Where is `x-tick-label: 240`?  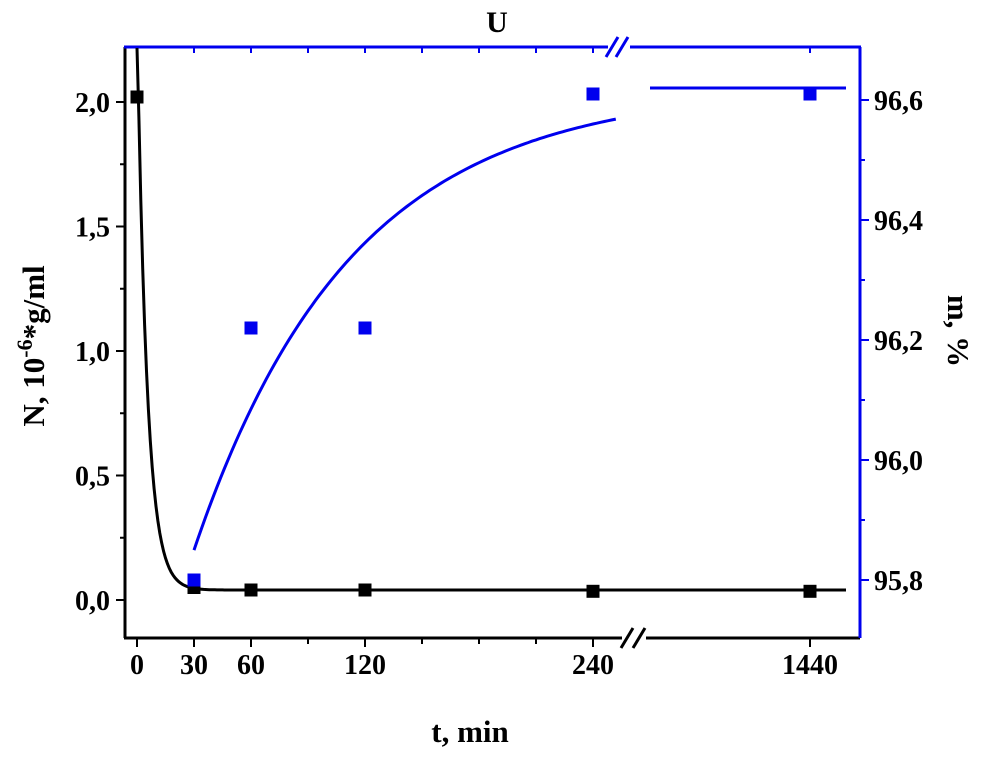
x-tick-label: 240 is located at coordinates (593, 665).